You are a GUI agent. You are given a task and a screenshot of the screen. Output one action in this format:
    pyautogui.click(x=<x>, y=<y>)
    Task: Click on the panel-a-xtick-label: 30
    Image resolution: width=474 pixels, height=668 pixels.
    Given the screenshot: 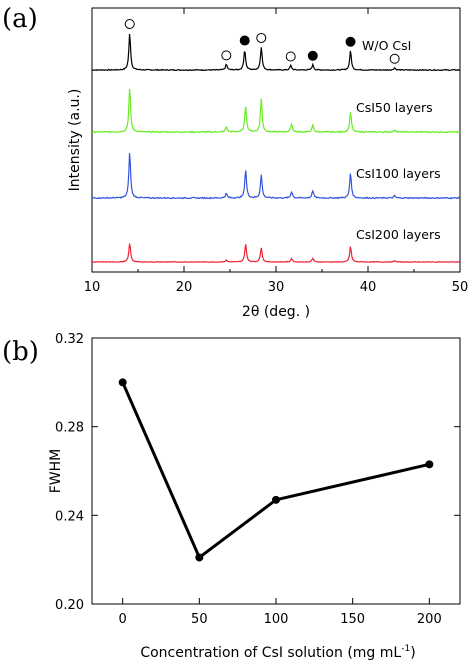 What is the action you would take?
    pyautogui.click(x=276, y=287)
    